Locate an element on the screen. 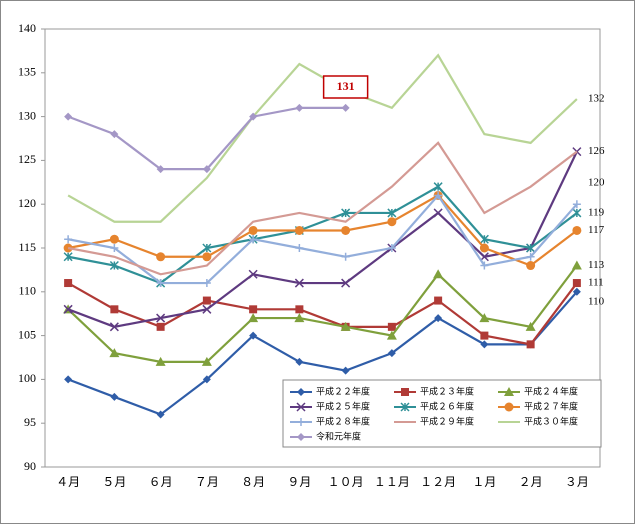 Image resolution: width=635 pixels, height=524 pixels. y-tick-label: 130 is located at coordinates (27, 115).